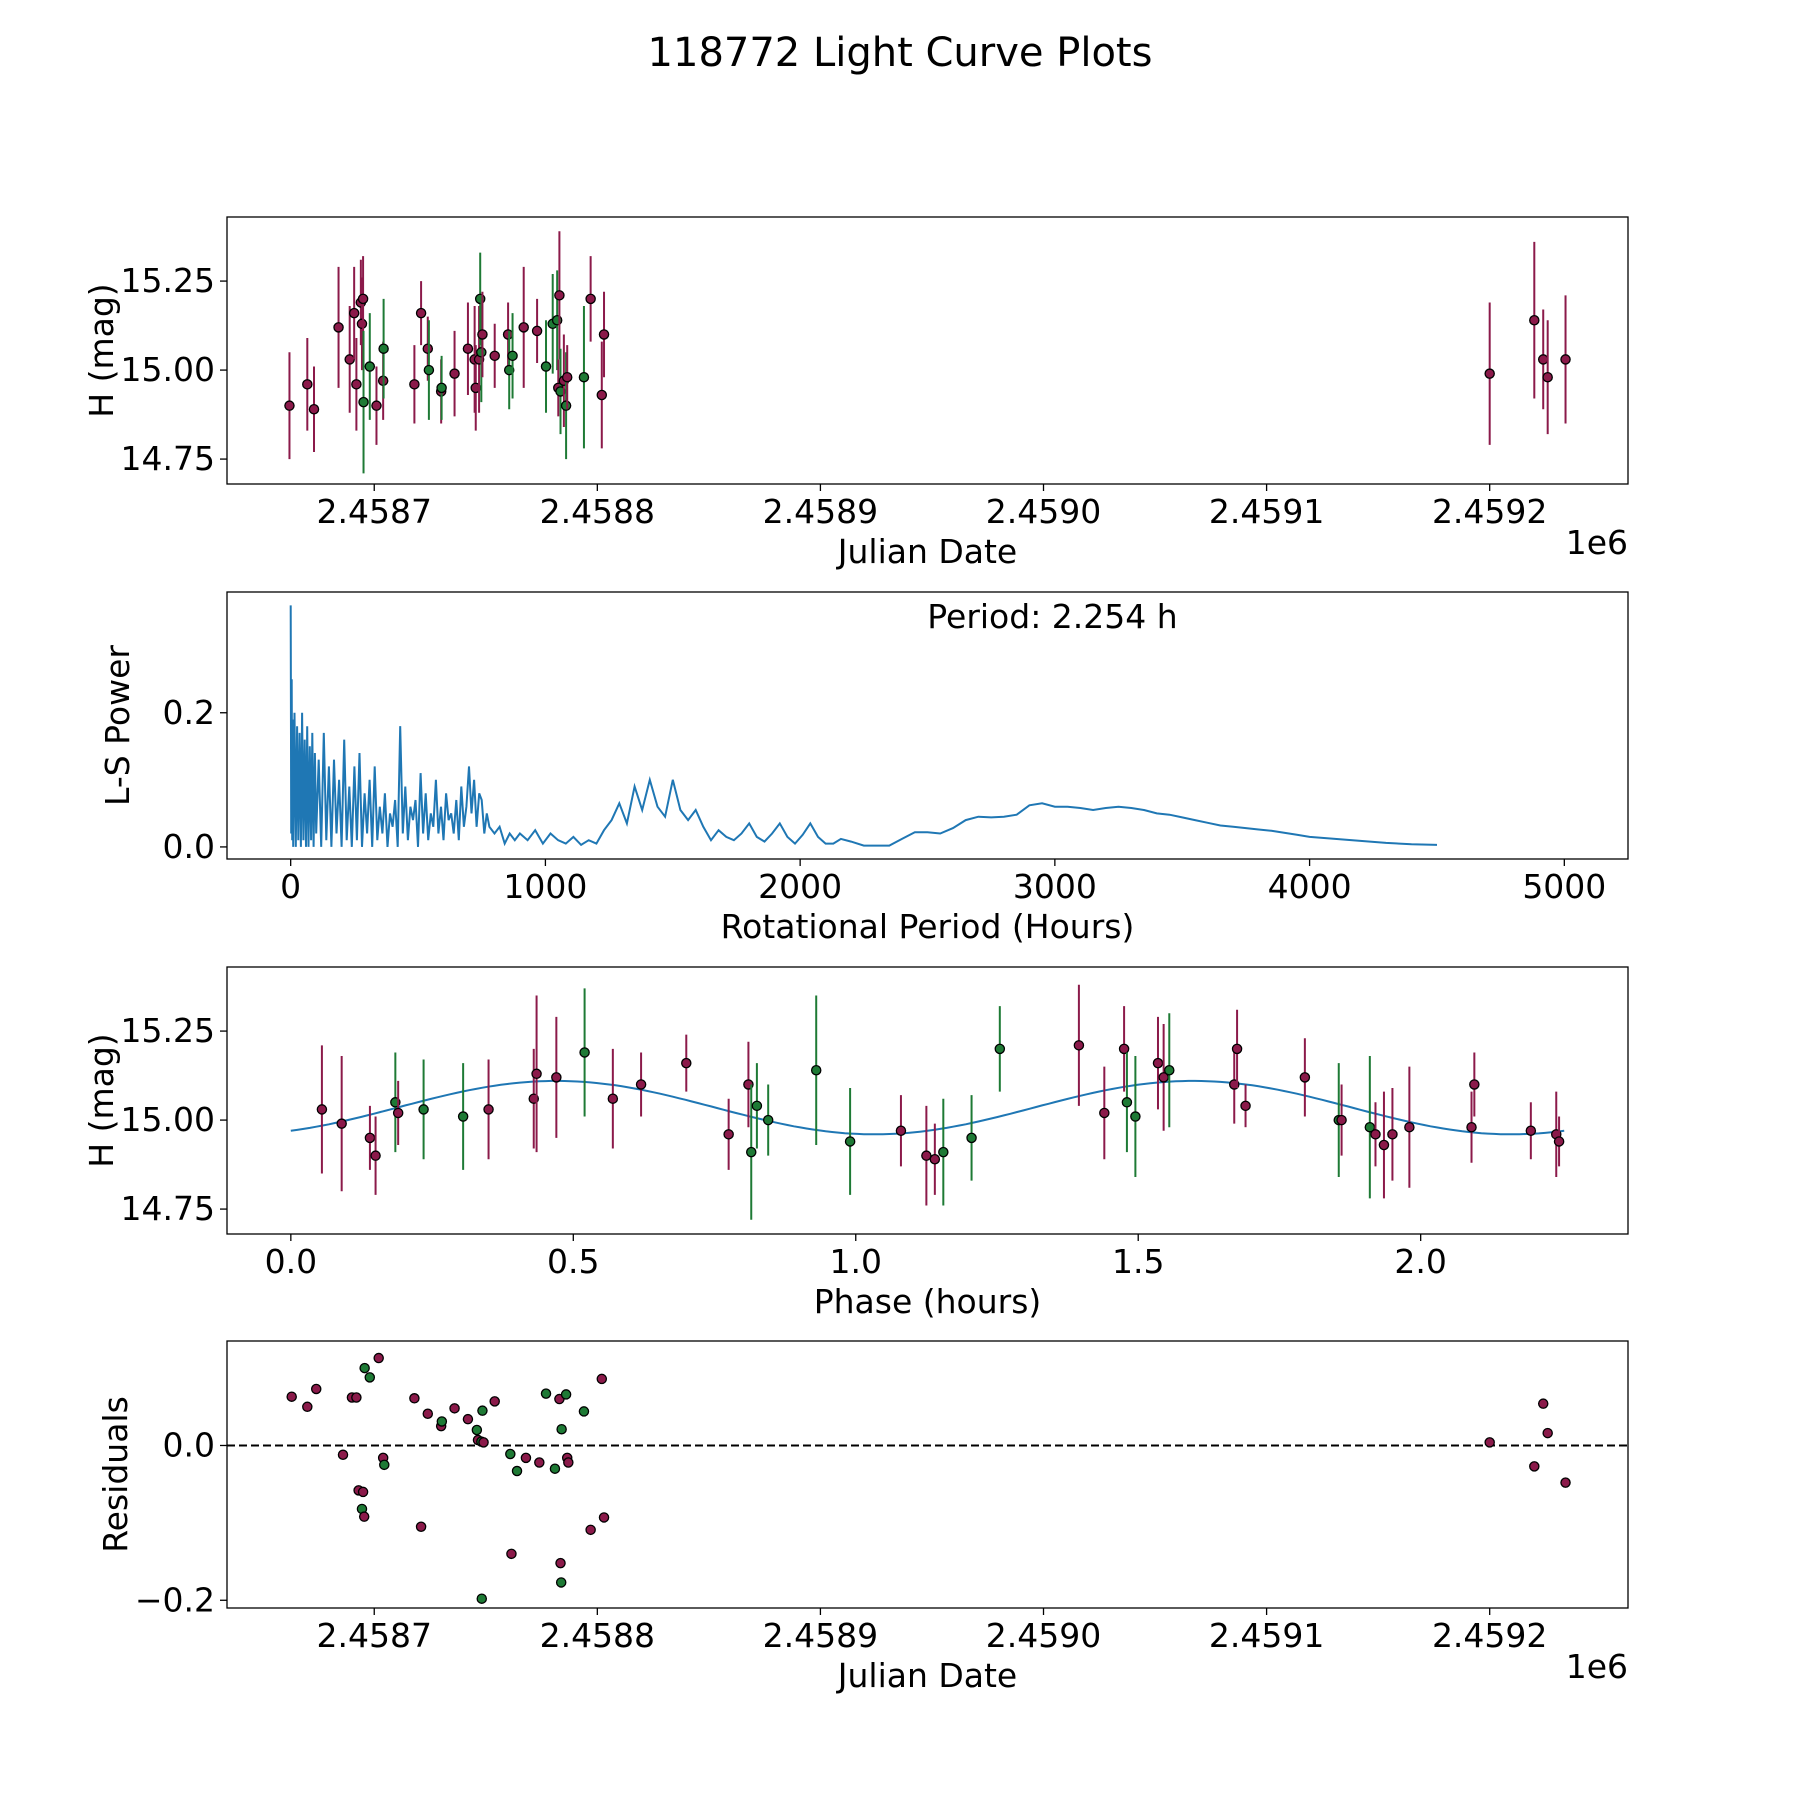  What do you see at coordinates (1266, 511) in the screenshot?
I see `lc-xtick-label: 2.4591` at bounding box center [1266, 511].